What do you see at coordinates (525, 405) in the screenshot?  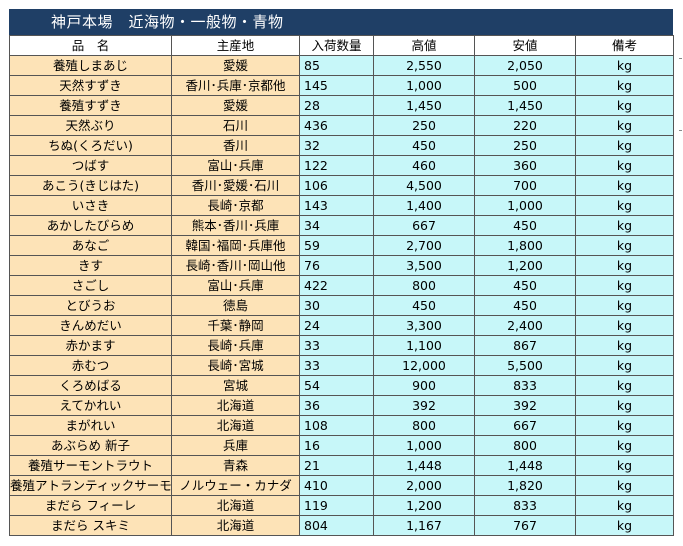 I see `cell-low-price: 392` at bounding box center [525, 405].